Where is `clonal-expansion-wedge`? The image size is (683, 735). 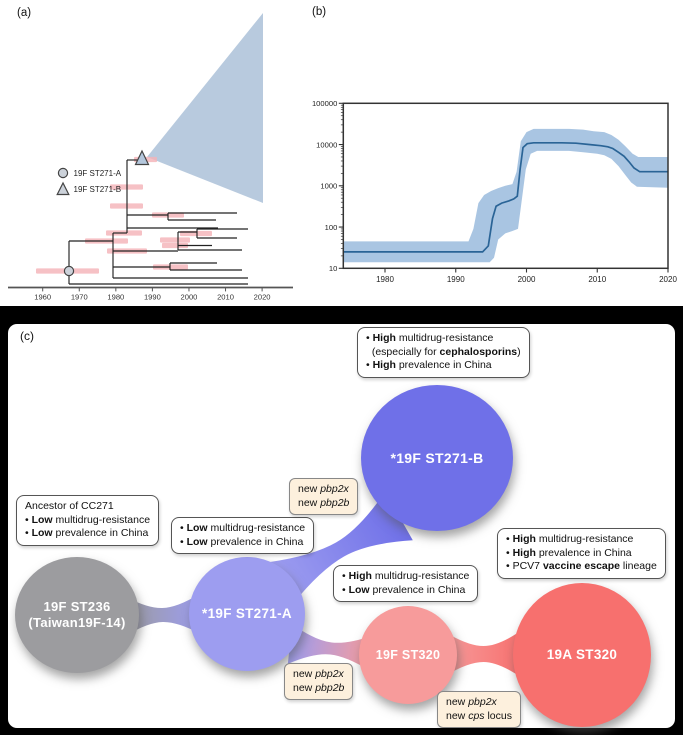
clonal-expansion-wedge is located at coordinates (205, 108).